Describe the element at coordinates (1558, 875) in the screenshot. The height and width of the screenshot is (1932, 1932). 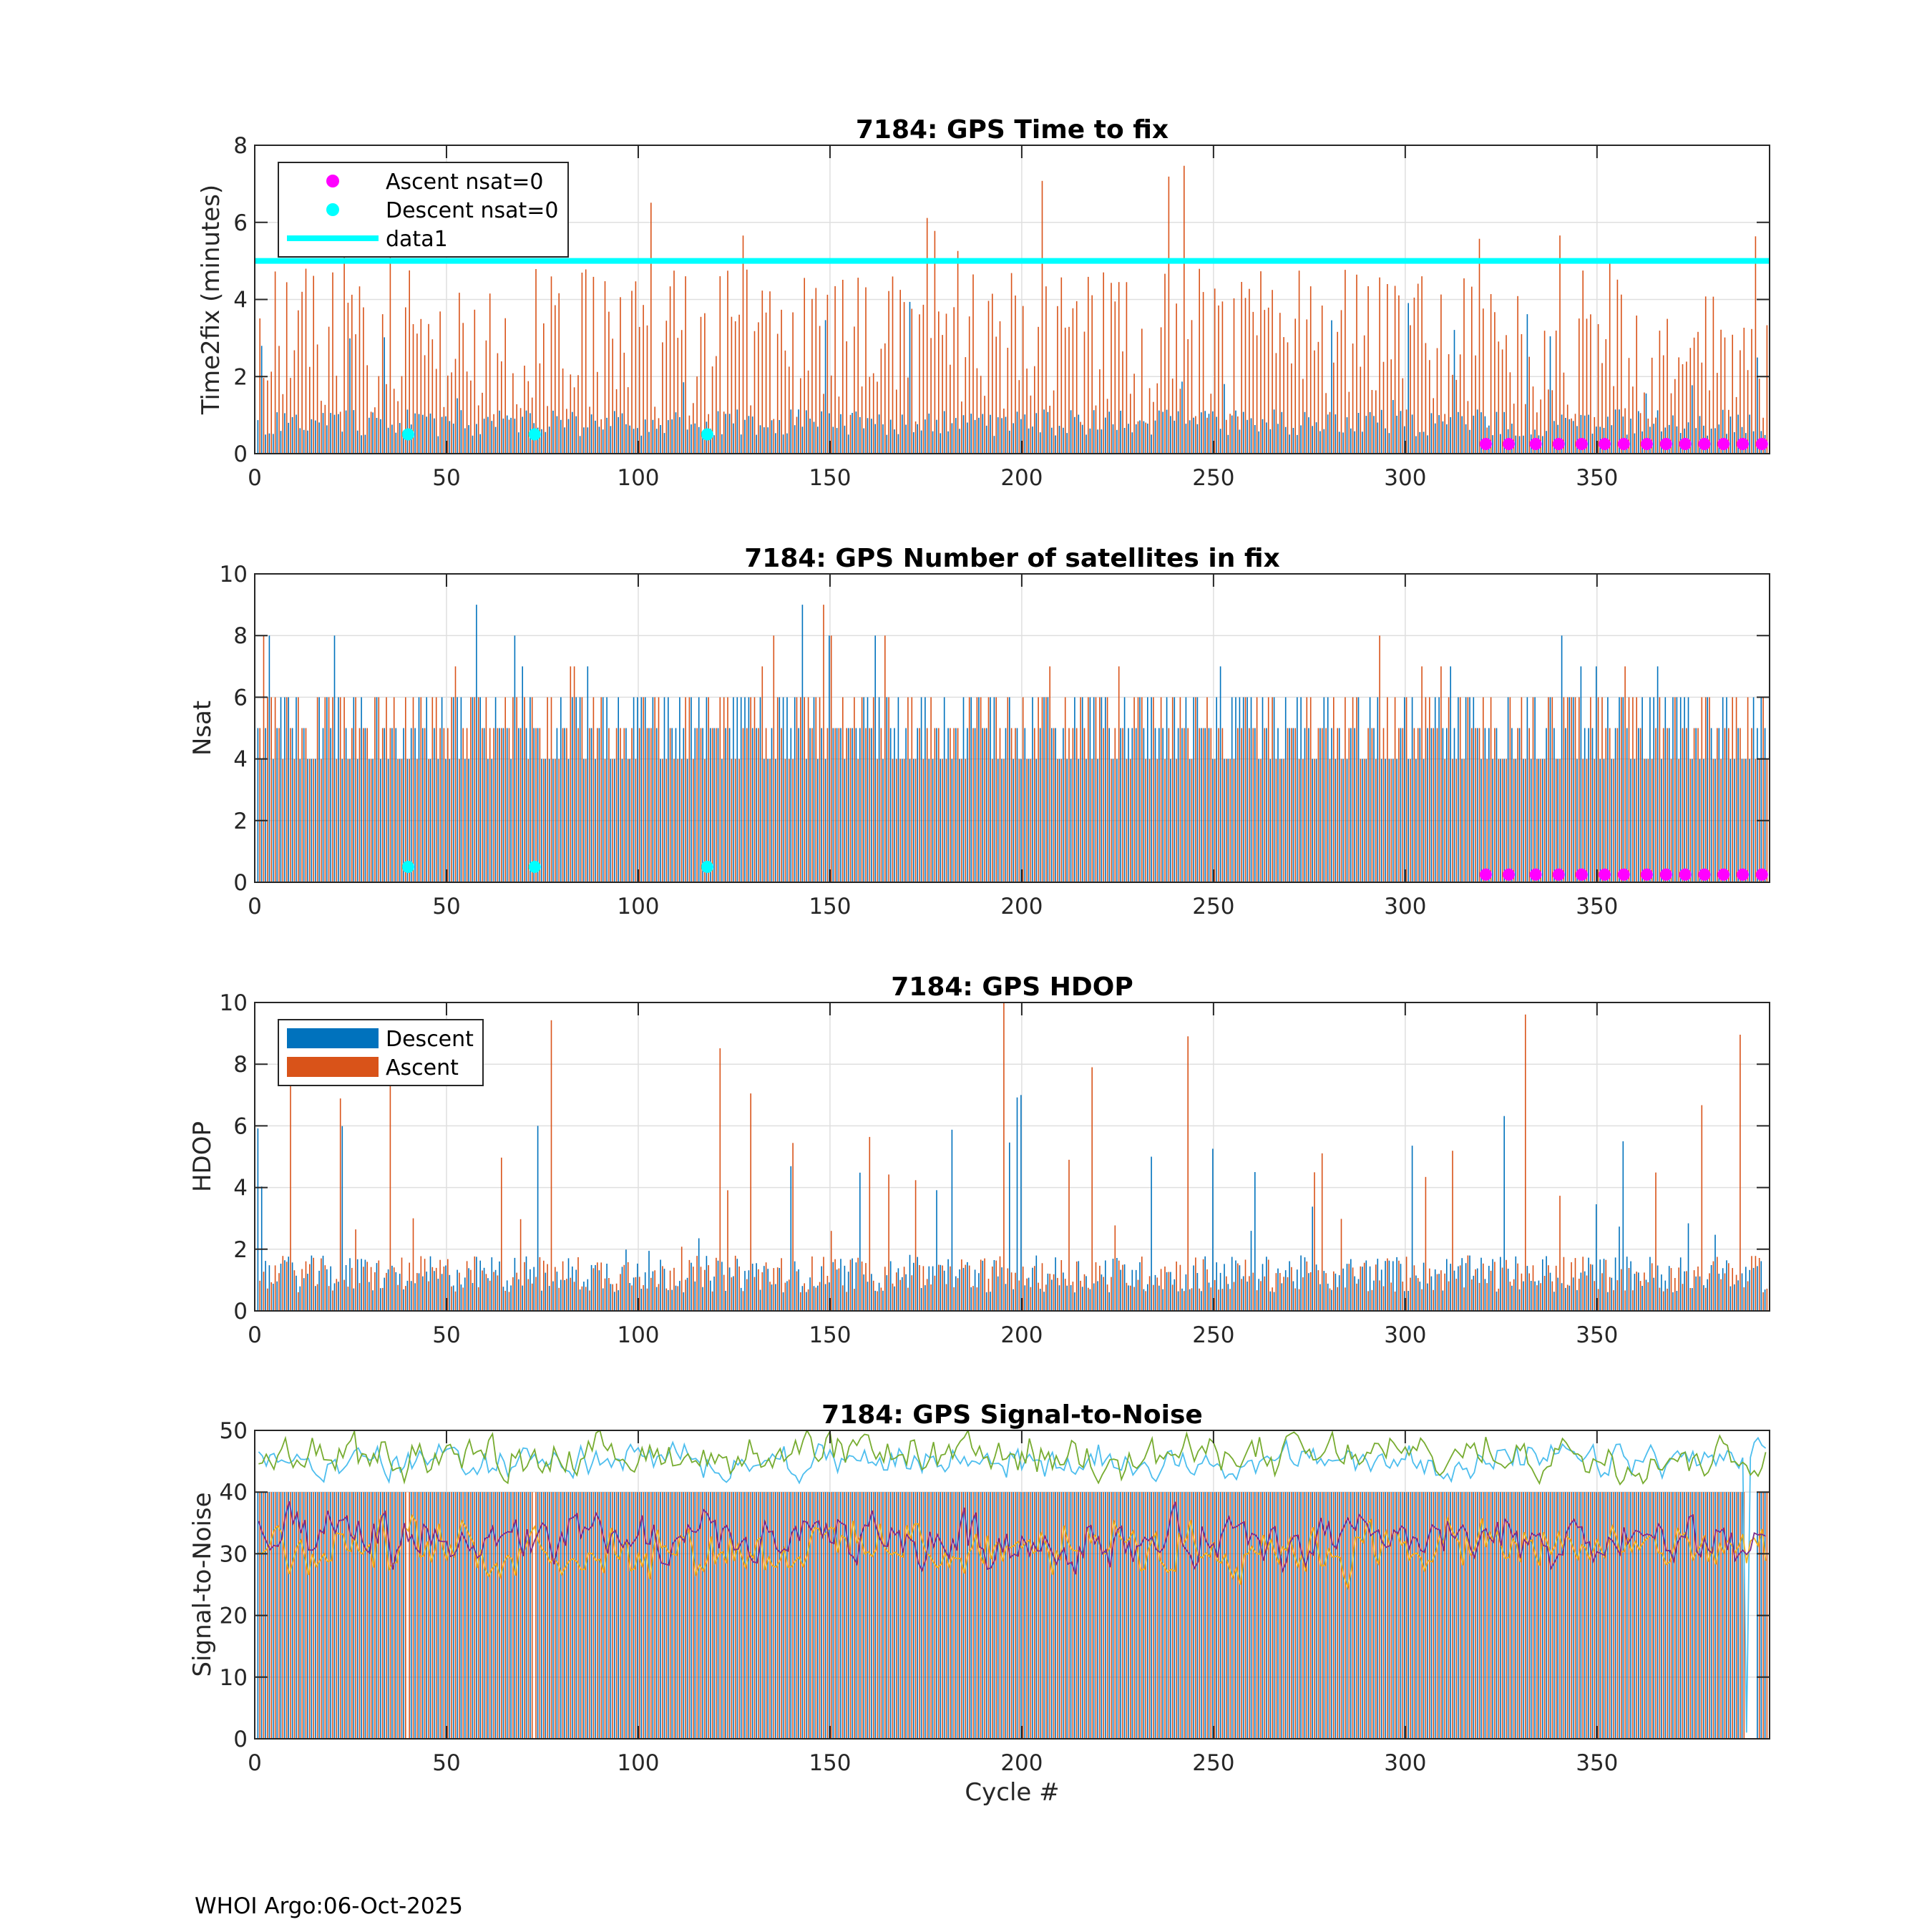
I see `marker-ascent-nsat0` at that location.